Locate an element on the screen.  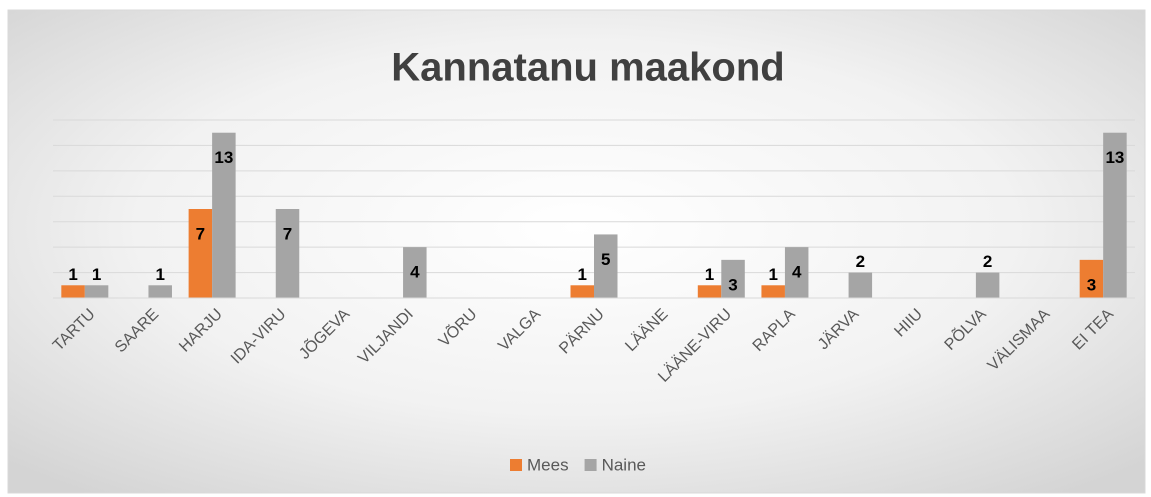
legend-label: Mees is located at coordinates (548, 464).